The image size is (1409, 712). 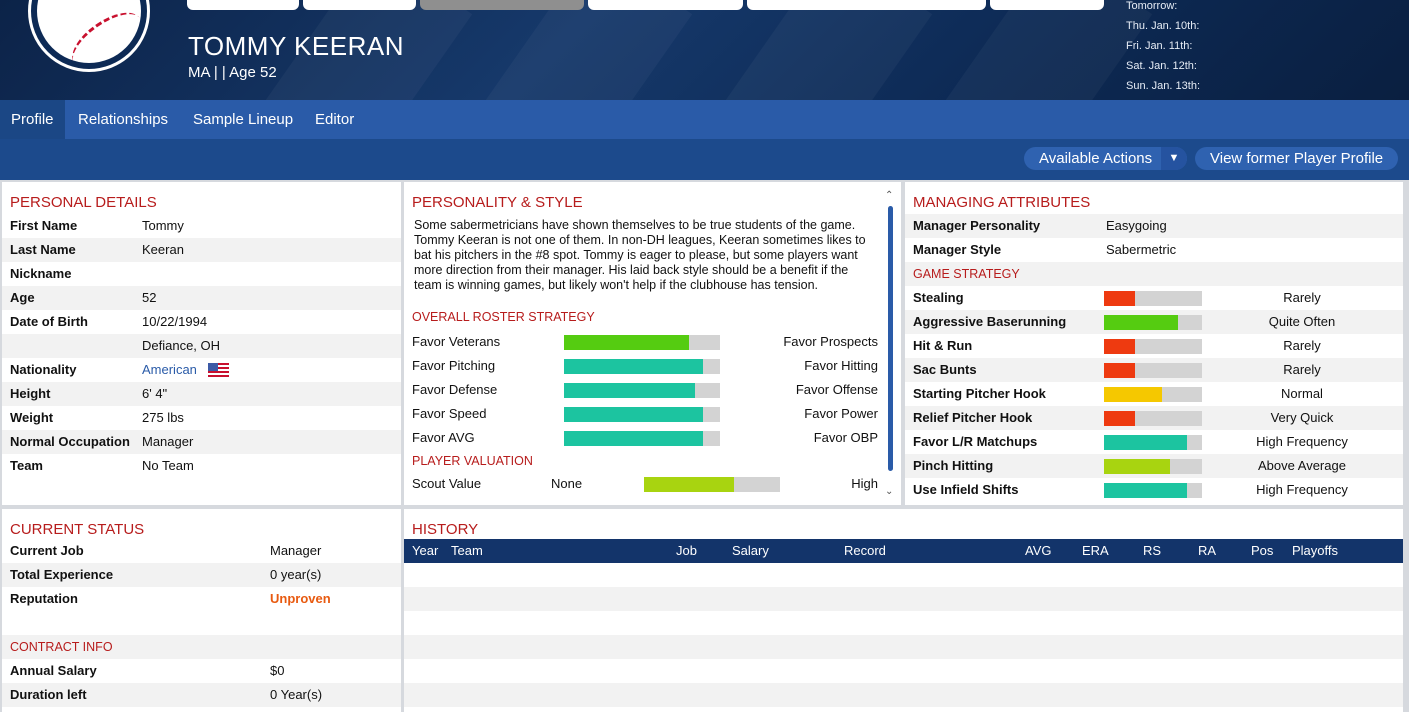 I want to click on detail-label: First Name, so click(x=44, y=225).